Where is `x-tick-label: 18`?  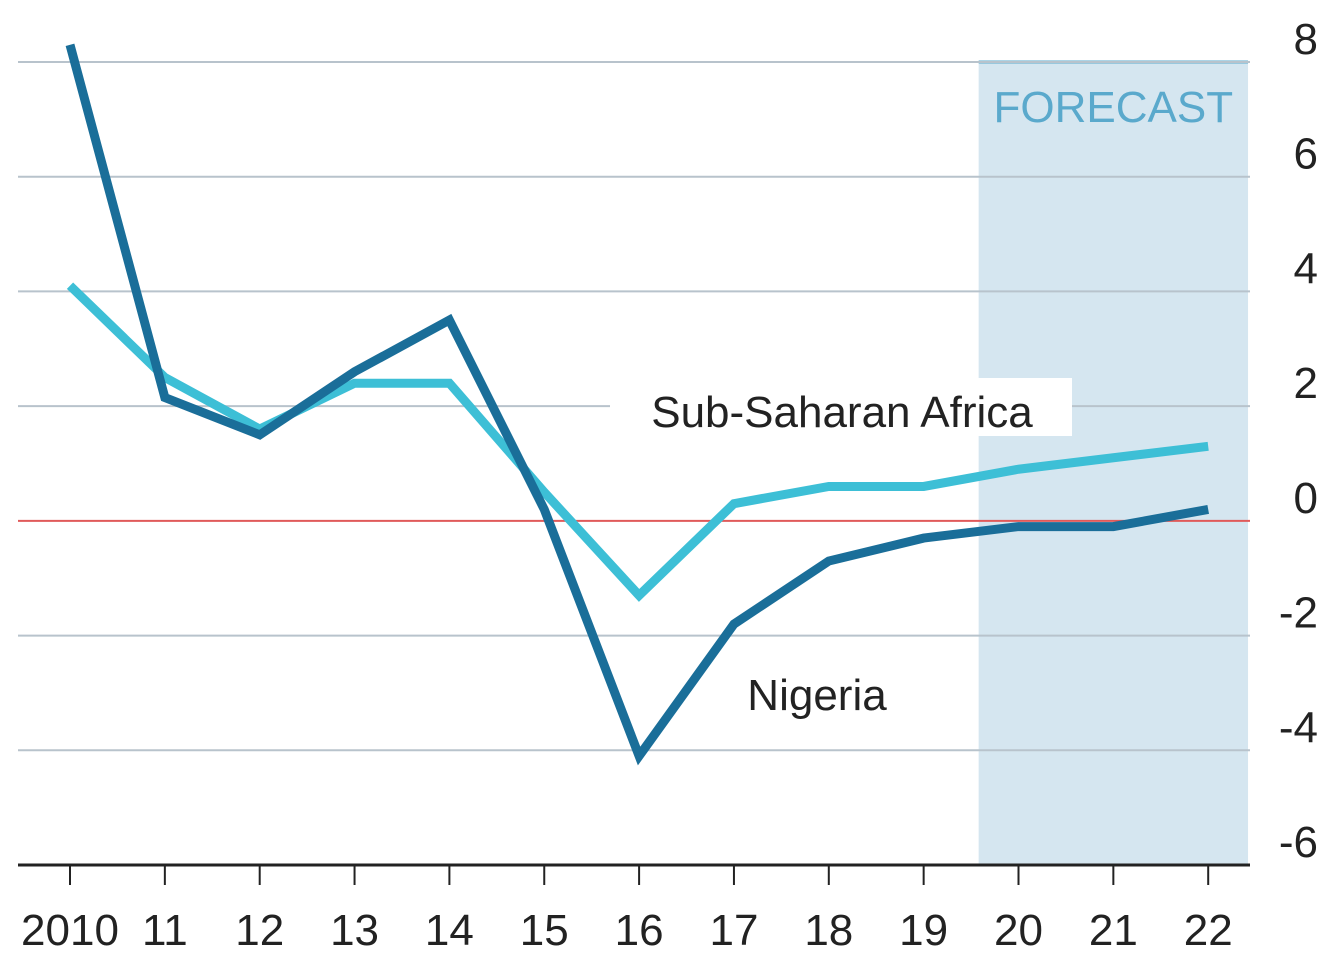 x-tick-label: 18 is located at coordinates (828, 930).